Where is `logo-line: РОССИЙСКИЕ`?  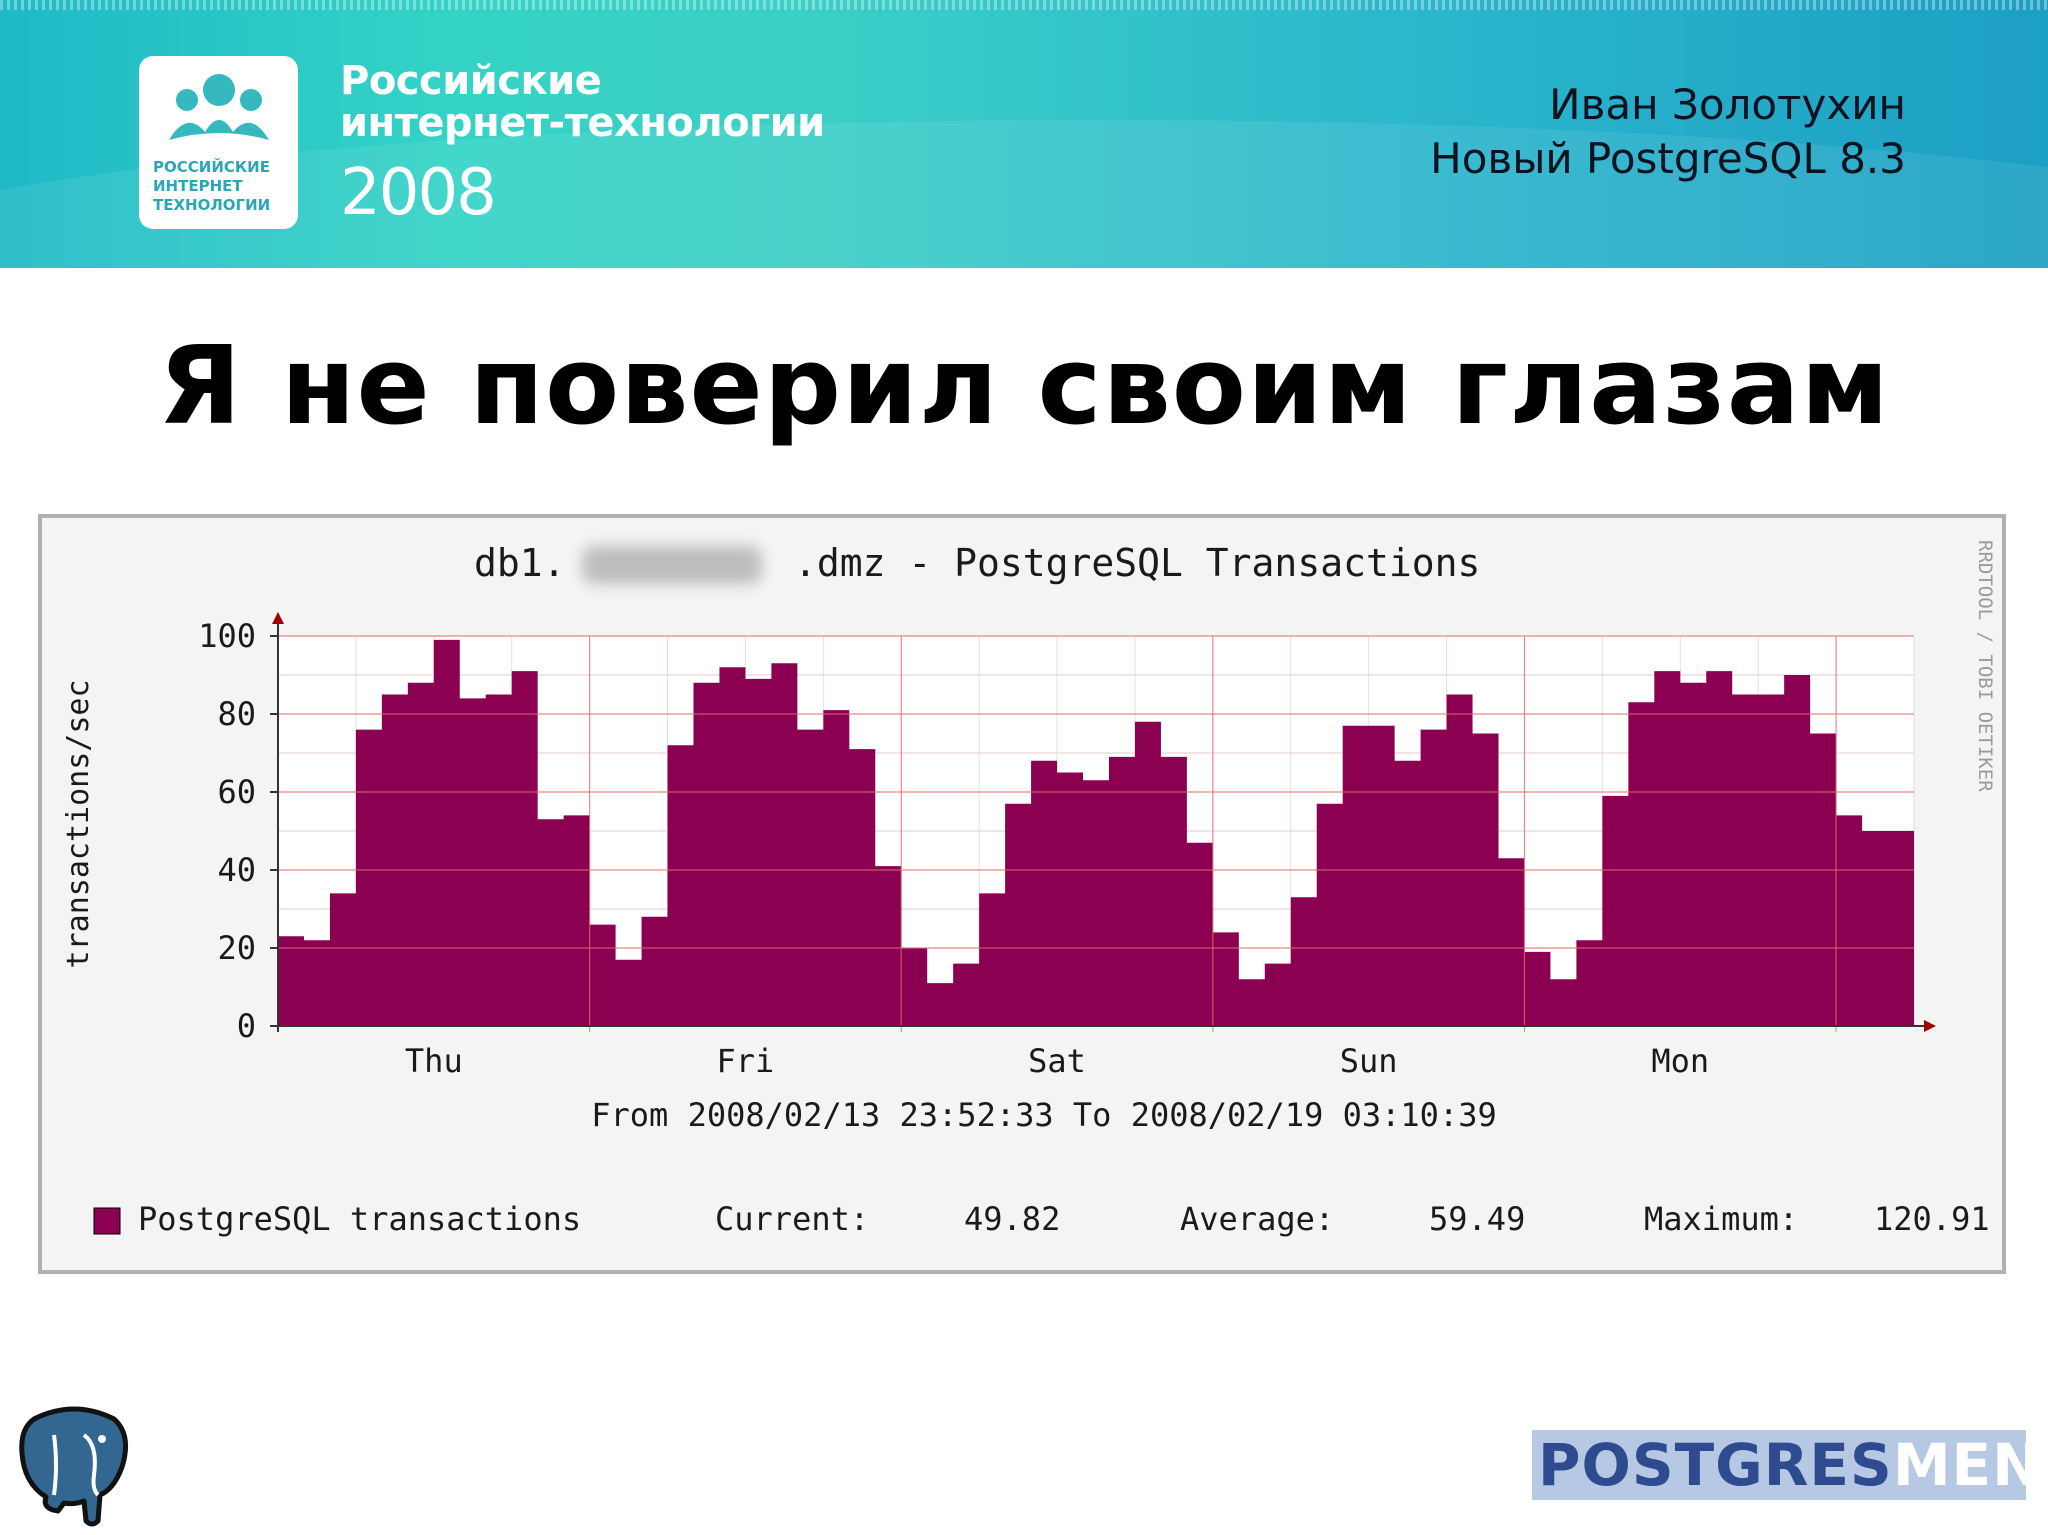 logo-line: РОССИЙСКИЕ is located at coordinates (211, 167).